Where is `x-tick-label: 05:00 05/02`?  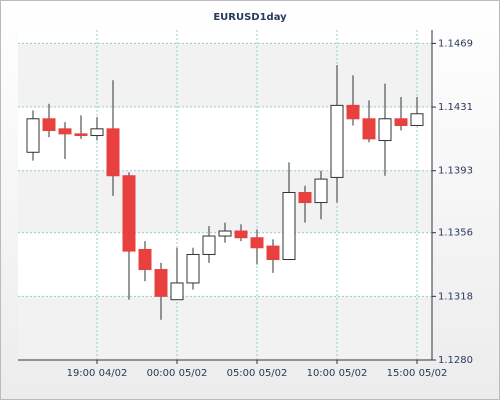
x-tick-label: 05:00 05/02 is located at coordinates (257, 373).